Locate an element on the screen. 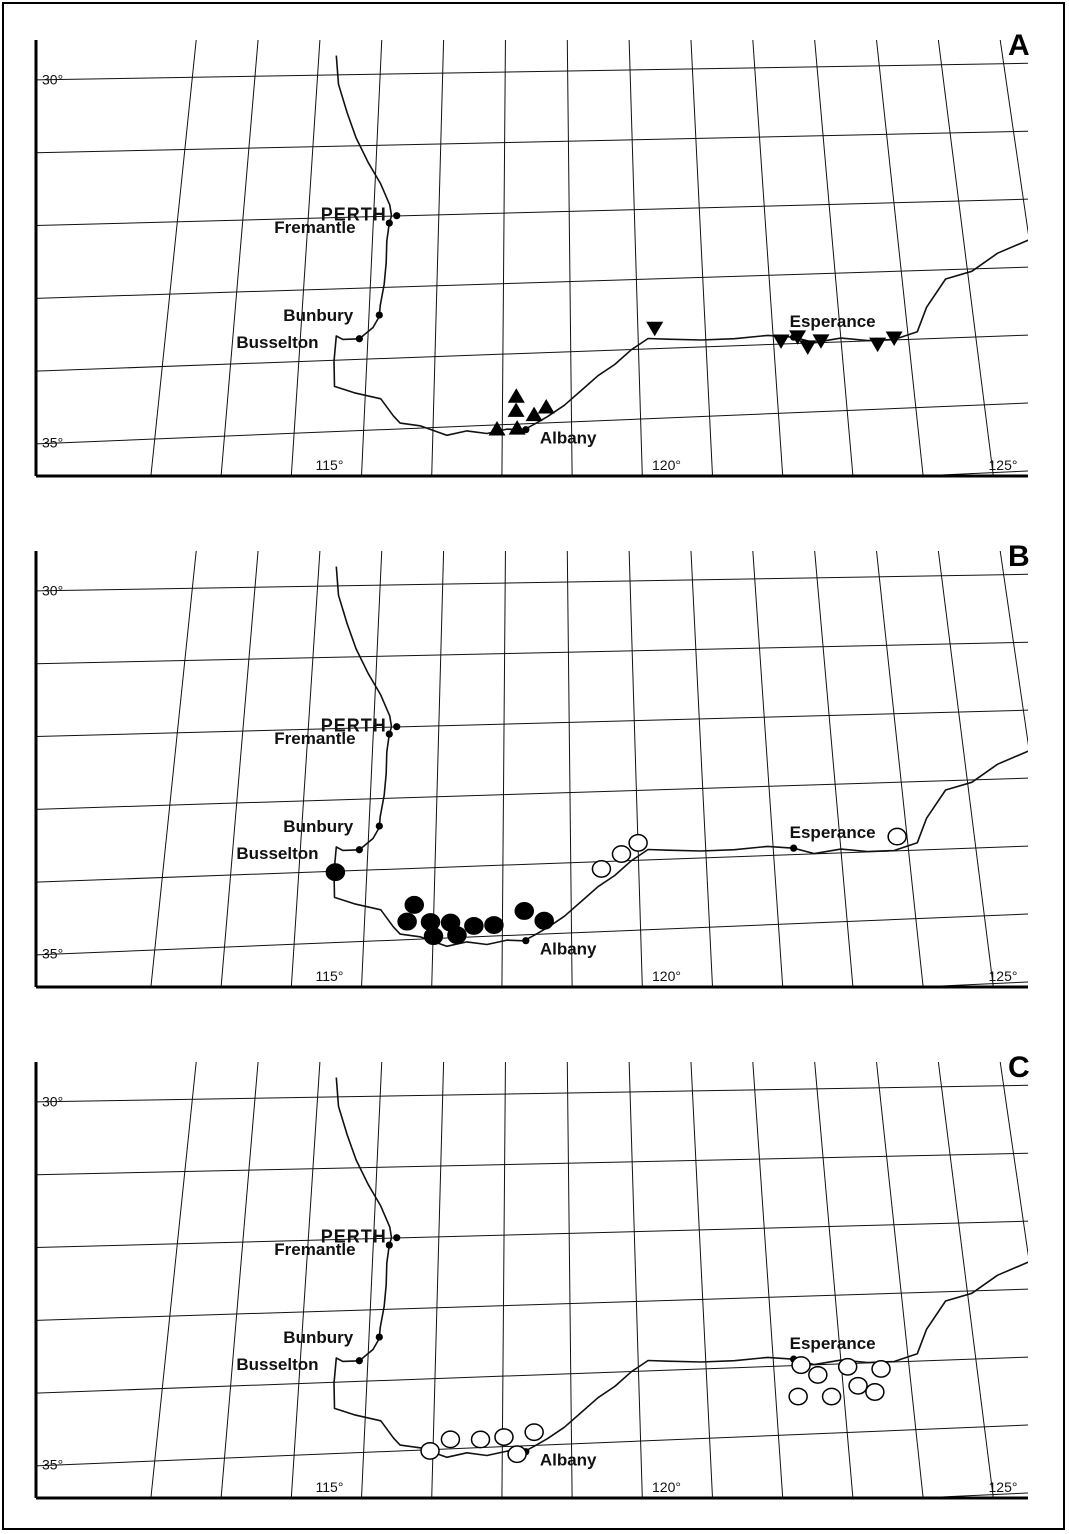 This screenshot has height=1534, width=1069. town-label: Esperance is located at coordinates (833, 1343).